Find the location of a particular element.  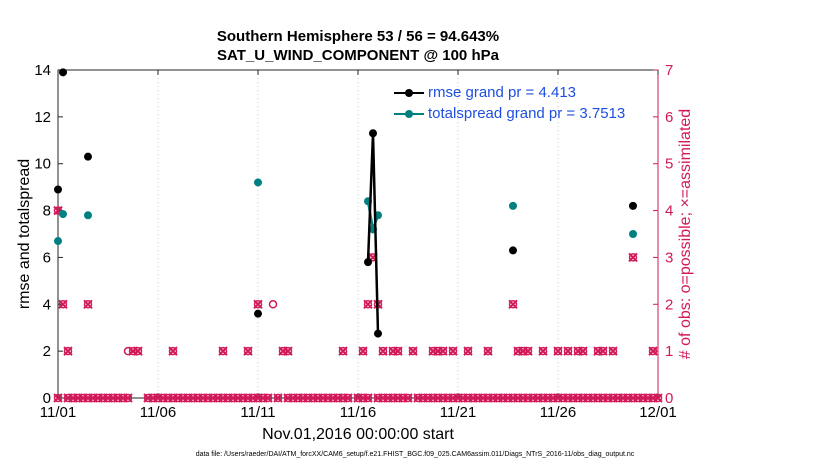

y-axis-left-label: rmse and totalspread is located at coordinates (24, 234).